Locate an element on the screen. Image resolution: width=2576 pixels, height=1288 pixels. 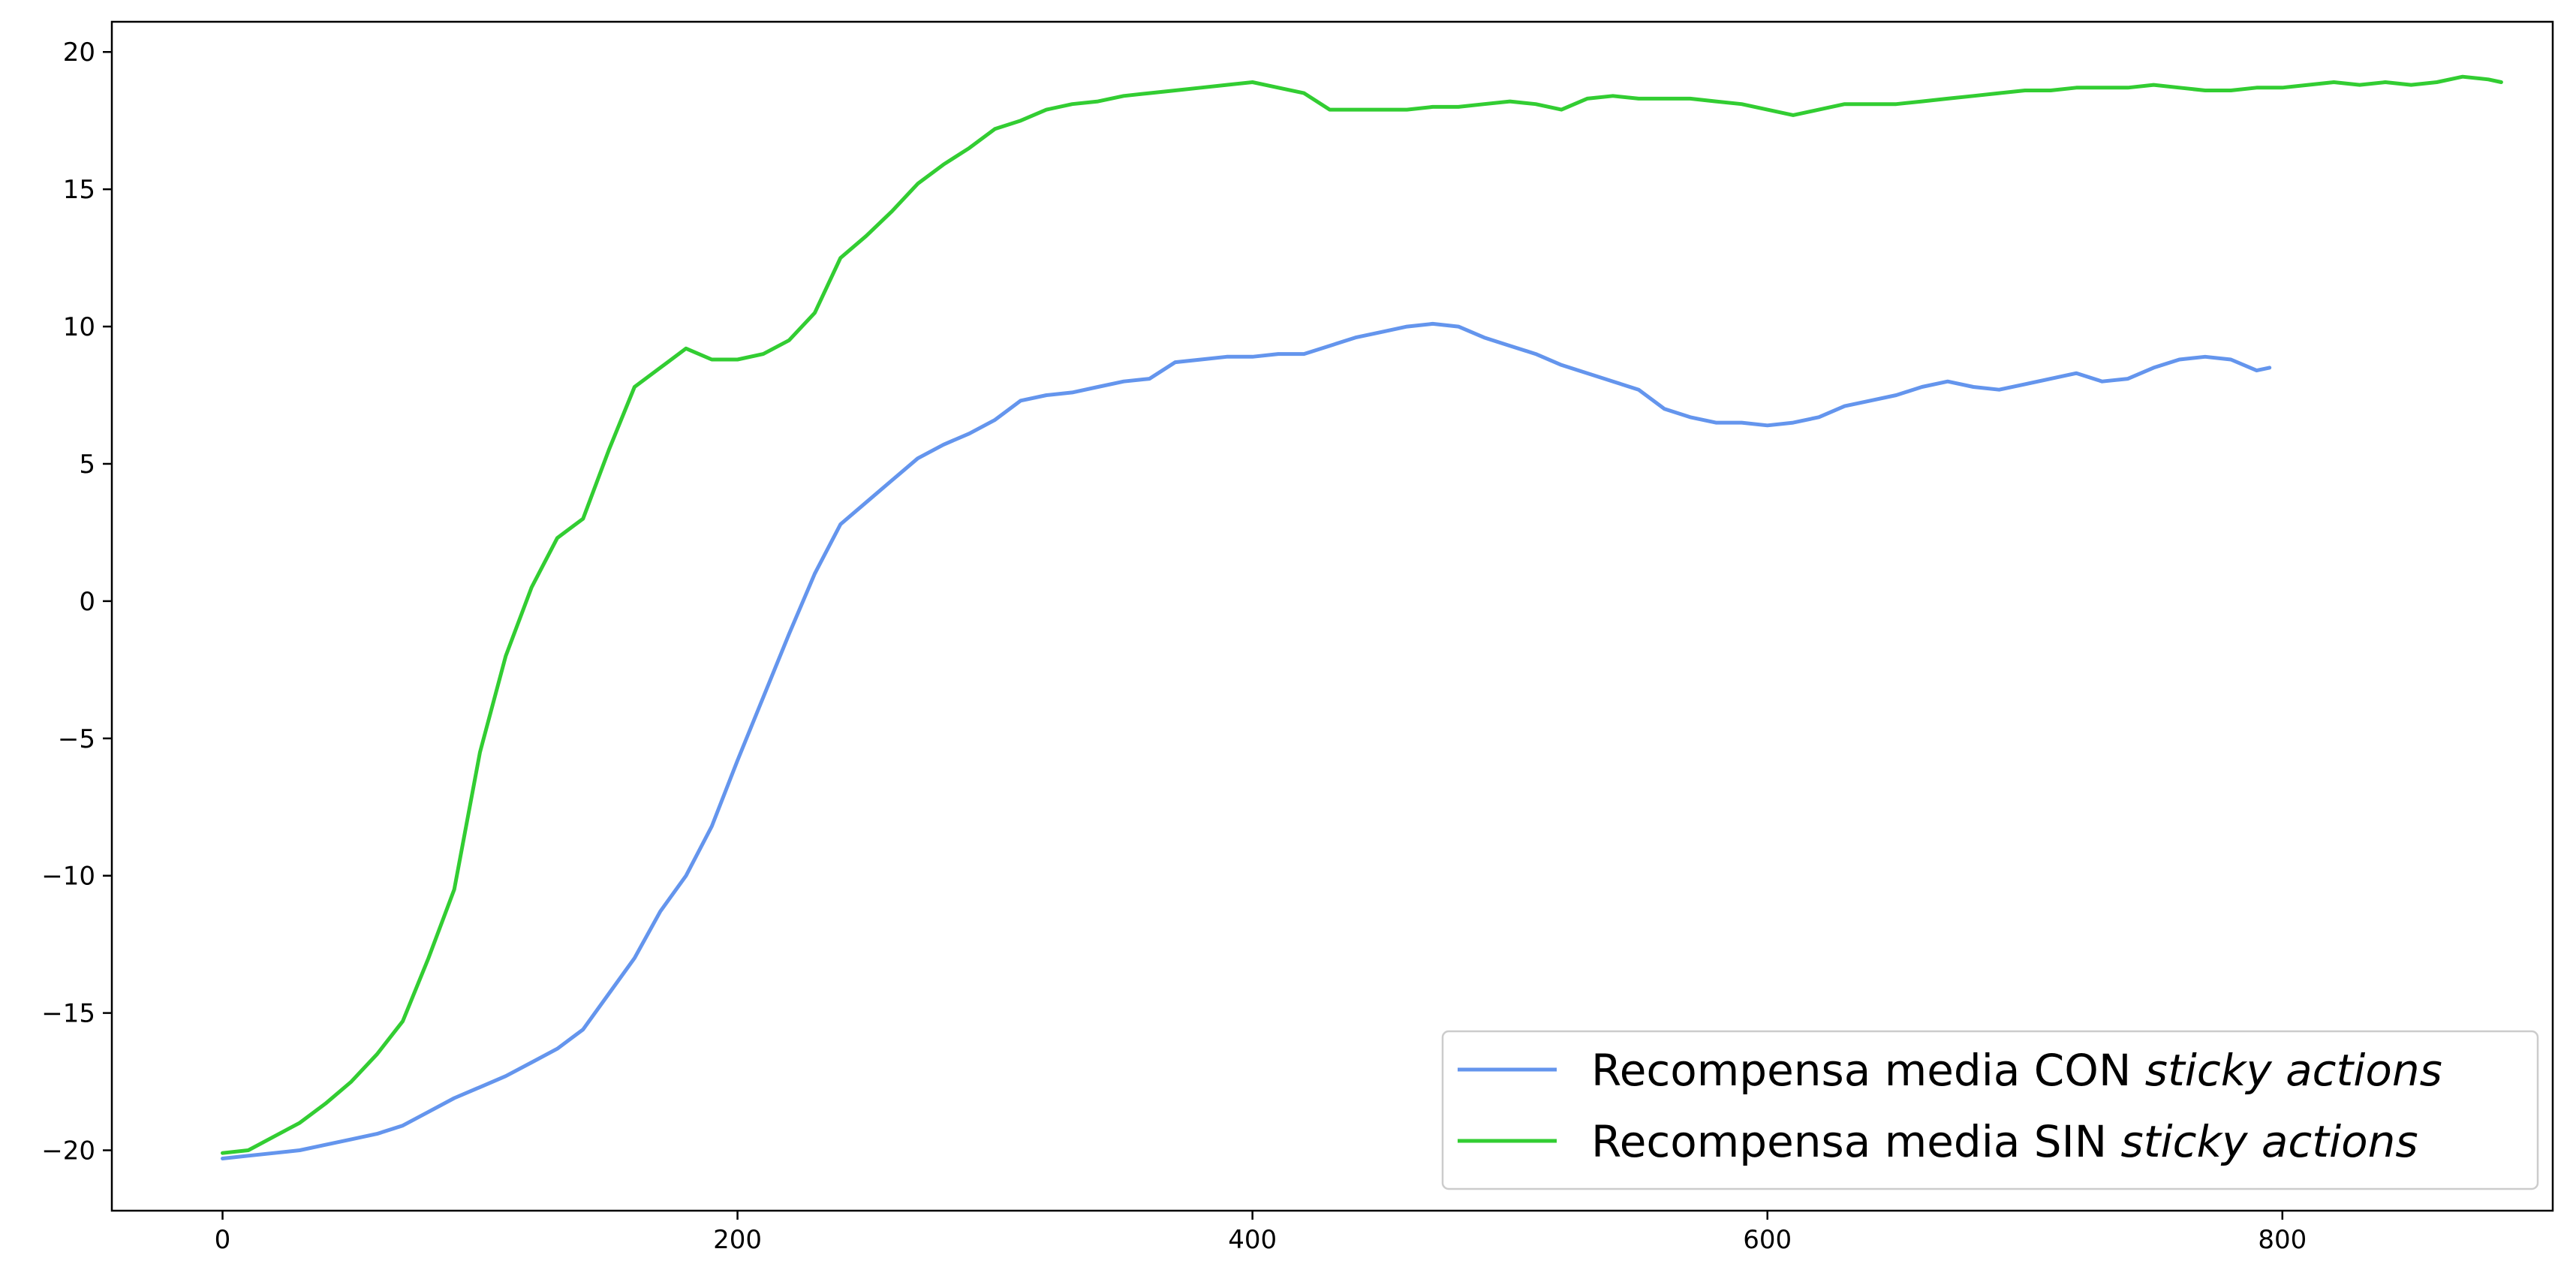
legend-label-con: Recompensa media CON sticky actions is located at coordinates (2016, 1070).